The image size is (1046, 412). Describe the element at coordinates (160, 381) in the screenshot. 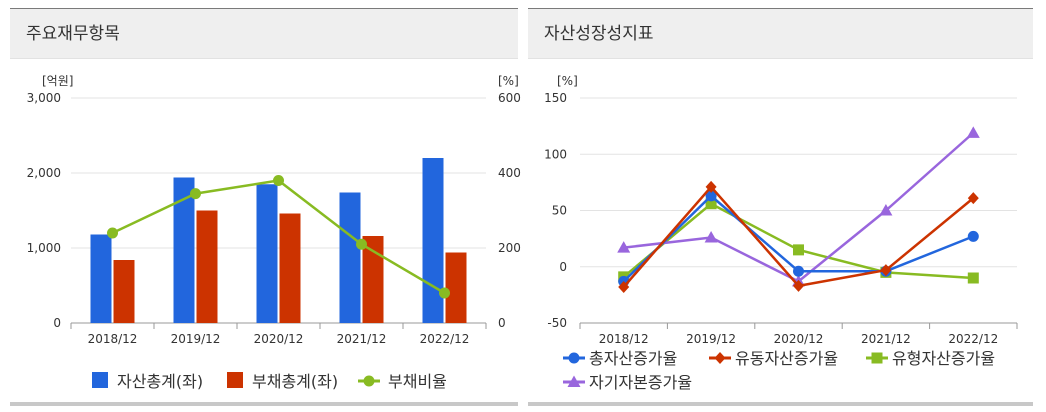

I see `legend-label: 자산총계(좌)` at that location.